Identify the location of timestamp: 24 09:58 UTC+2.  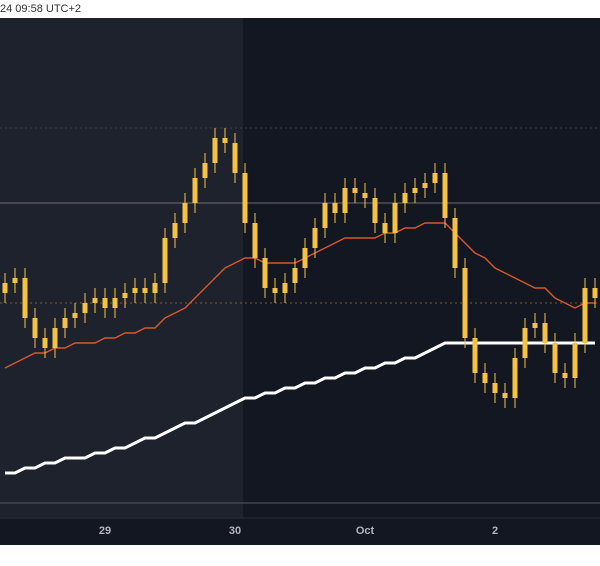
(40, 9).